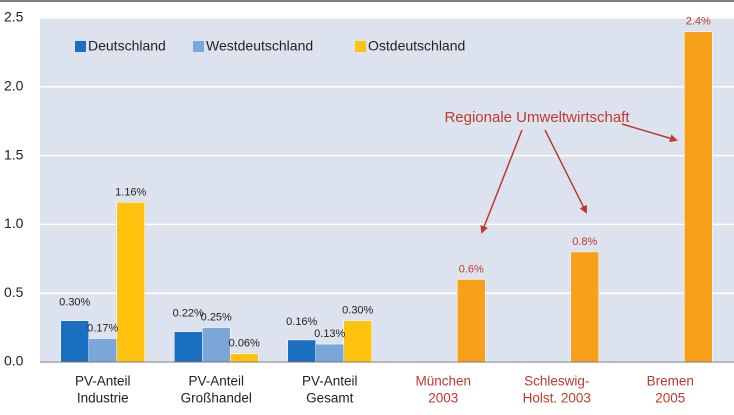 This screenshot has height=415, width=734. I want to click on y-tick-label: 2.0, so click(14, 86).